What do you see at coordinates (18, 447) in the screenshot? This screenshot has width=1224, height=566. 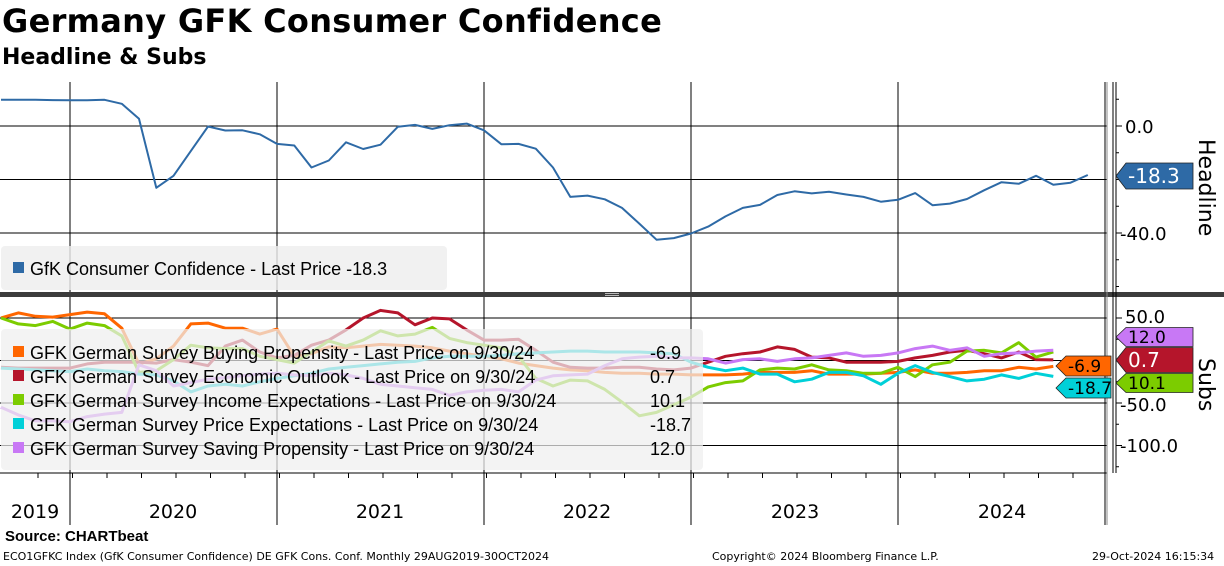 I see `legend-swatch-saving` at bounding box center [18, 447].